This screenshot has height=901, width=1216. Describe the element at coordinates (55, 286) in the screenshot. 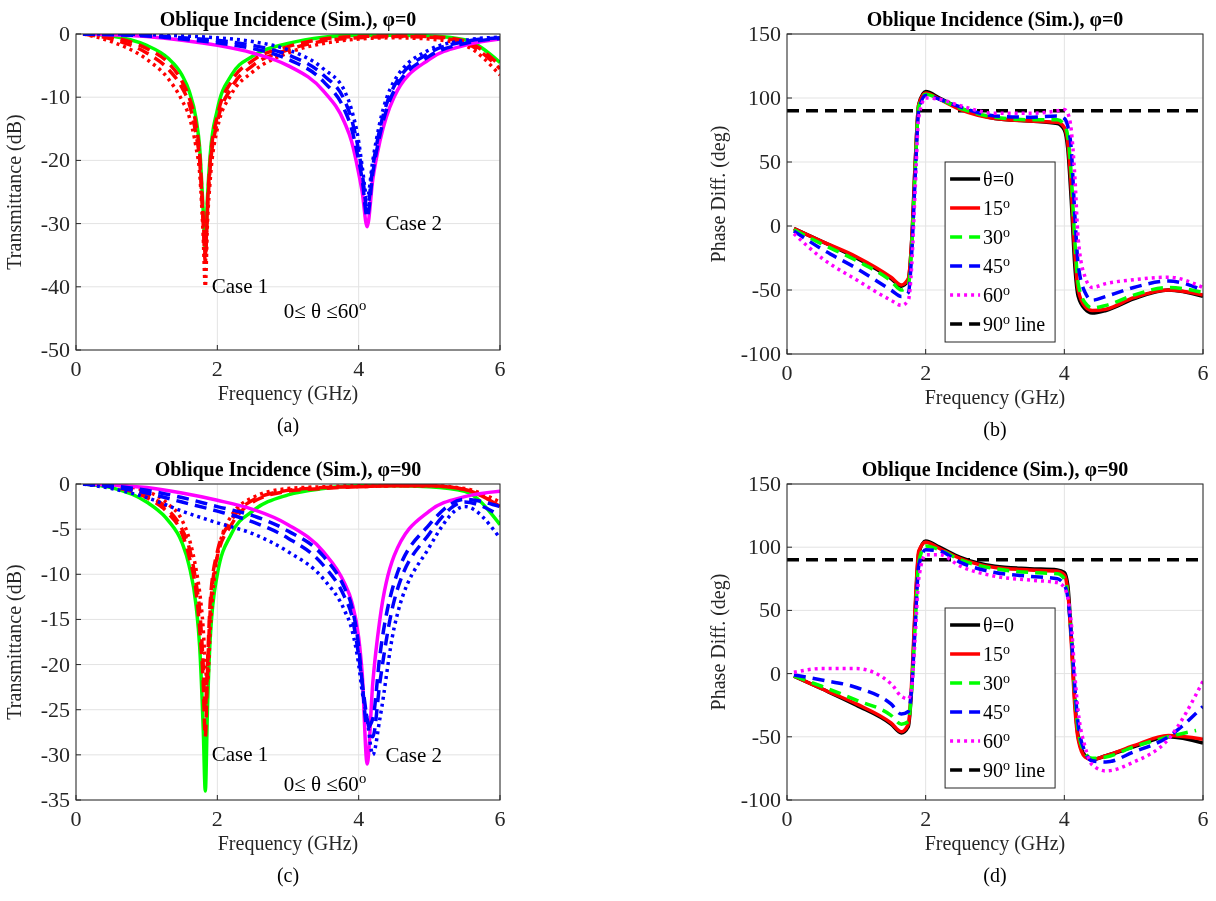

I see `y-tick-label: -40` at that location.